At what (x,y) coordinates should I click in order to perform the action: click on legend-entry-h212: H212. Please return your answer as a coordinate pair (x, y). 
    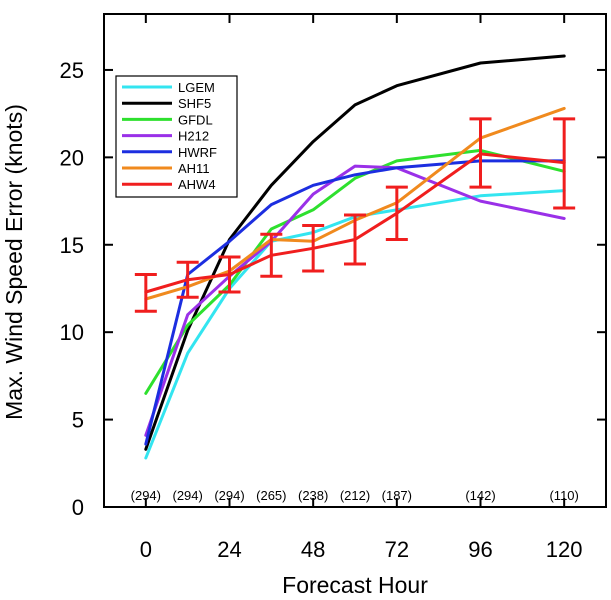
    Looking at the image, I should click on (165, 136).